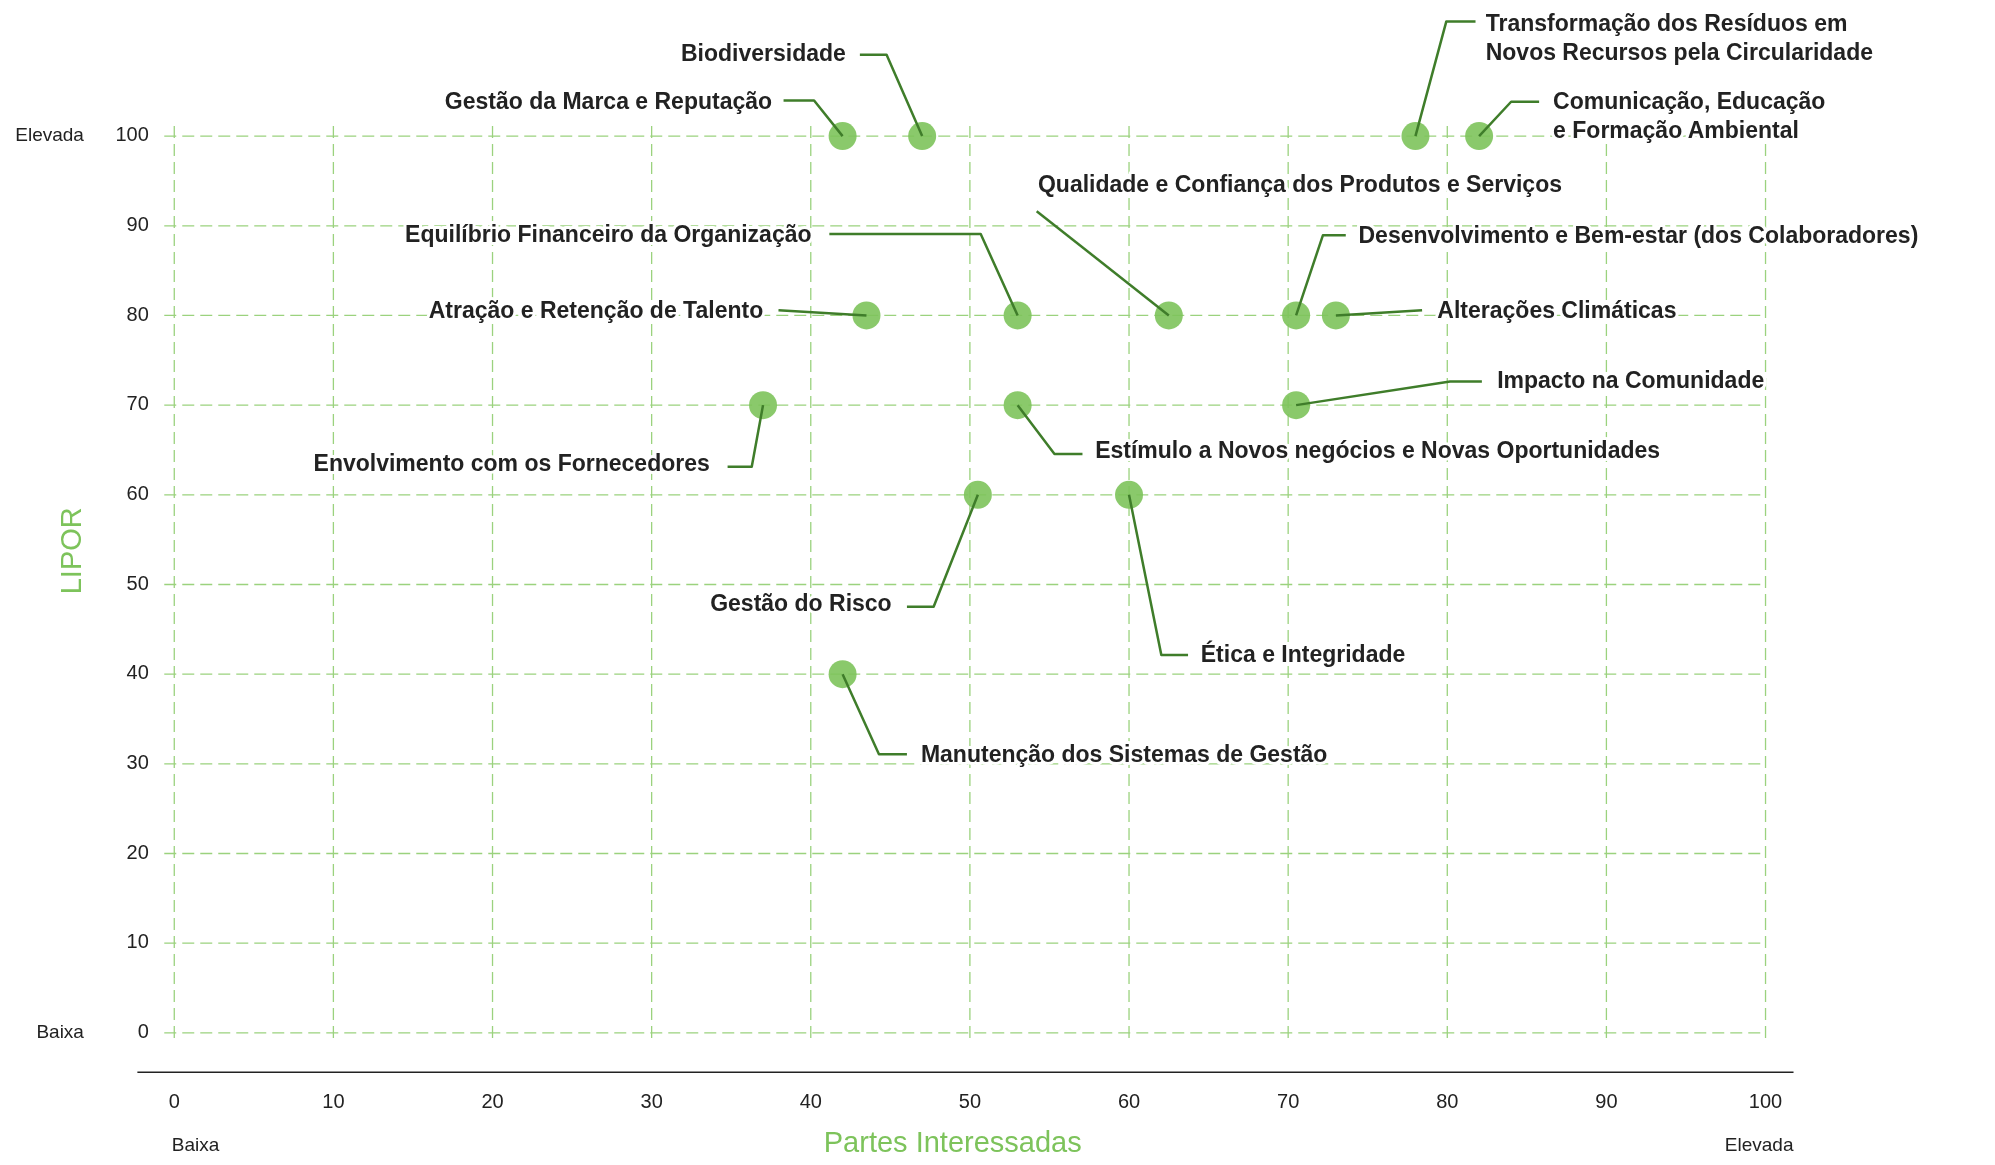 Image resolution: width=1995 pixels, height=1165 pixels. Describe the element at coordinates (1378, 450) in the screenshot. I see `annotation: Estímulo a Novos negócios e Novas Oportunidades` at that location.